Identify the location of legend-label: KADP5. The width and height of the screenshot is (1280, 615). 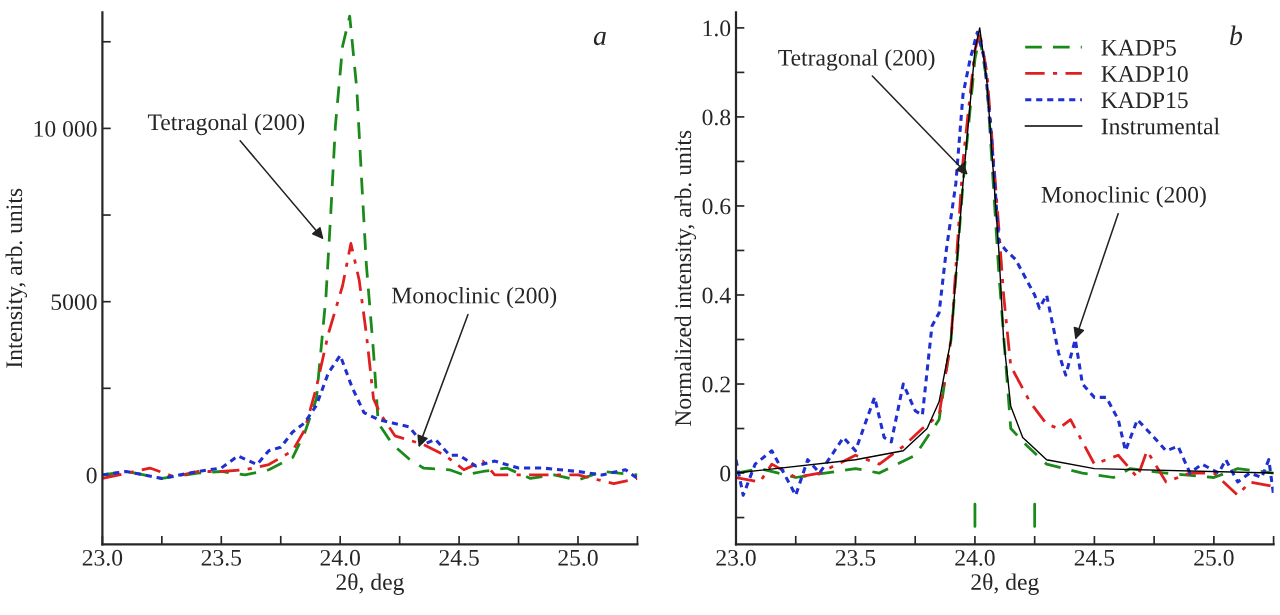
(1138, 47).